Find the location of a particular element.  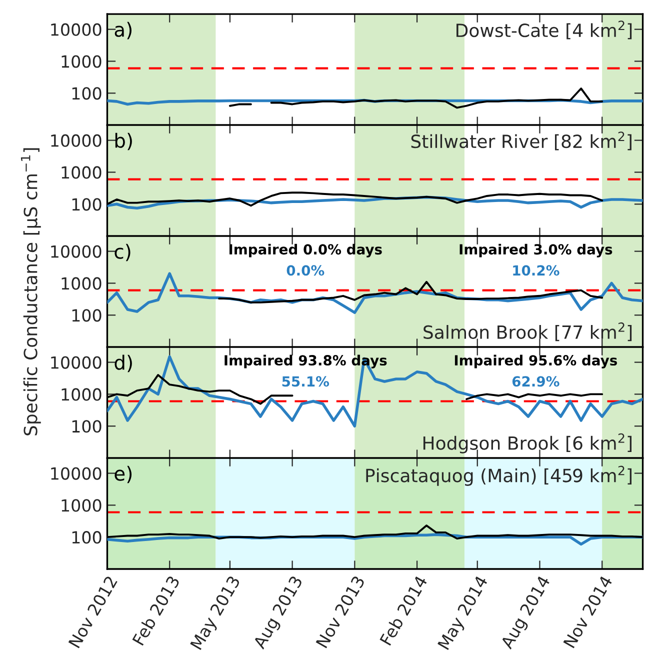

chart-title: Stillwater River [82 km$^{2}$] is located at coordinates (521, 141).